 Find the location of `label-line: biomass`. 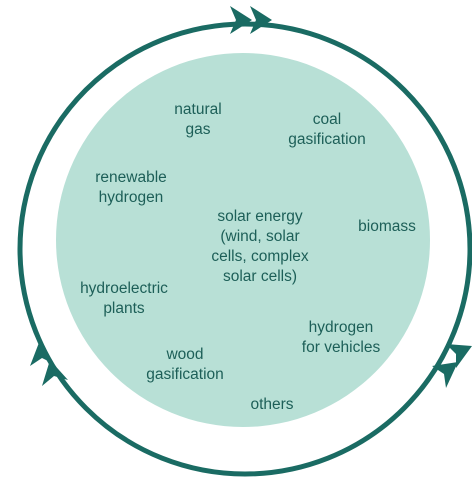

label-line: biomass is located at coordinates (387, 226).